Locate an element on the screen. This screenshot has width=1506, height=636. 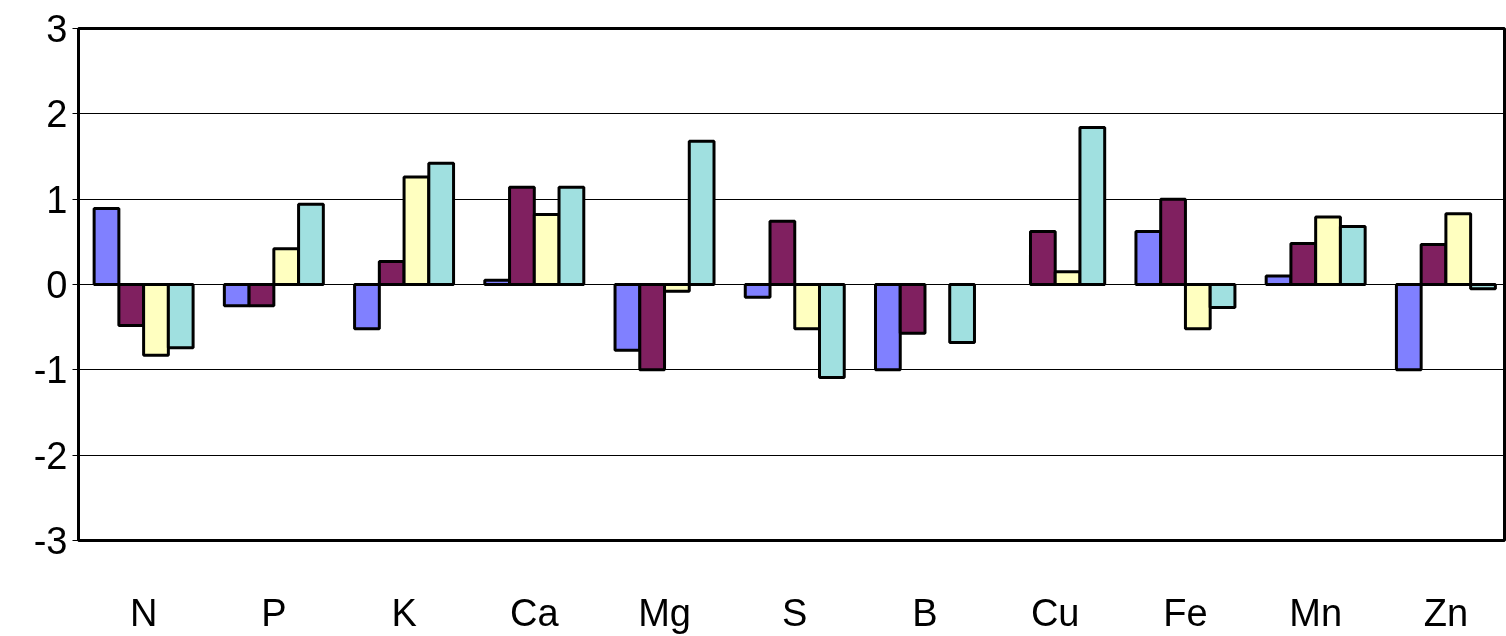
y-tick-label: -2 is located at coordinates (50, 455).